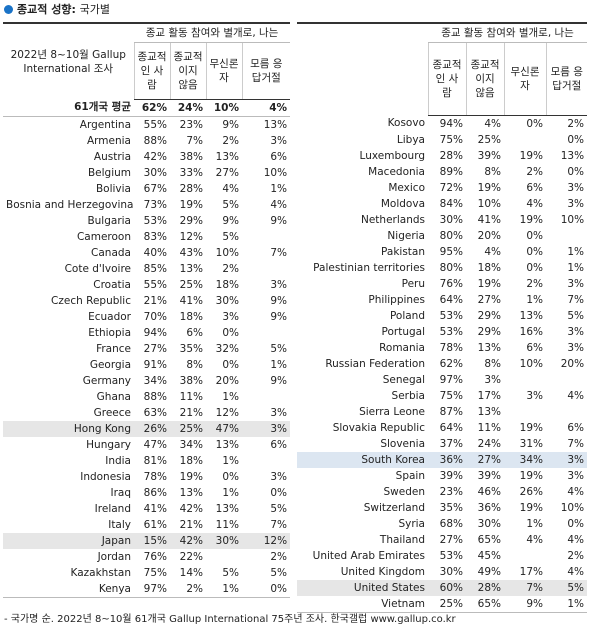 The image size is (589, 633). Describe the element at coordinates (508, 32) in the screenshot. I see `group-header: 종교 활동 참여와 별개로, 나는` at that location.